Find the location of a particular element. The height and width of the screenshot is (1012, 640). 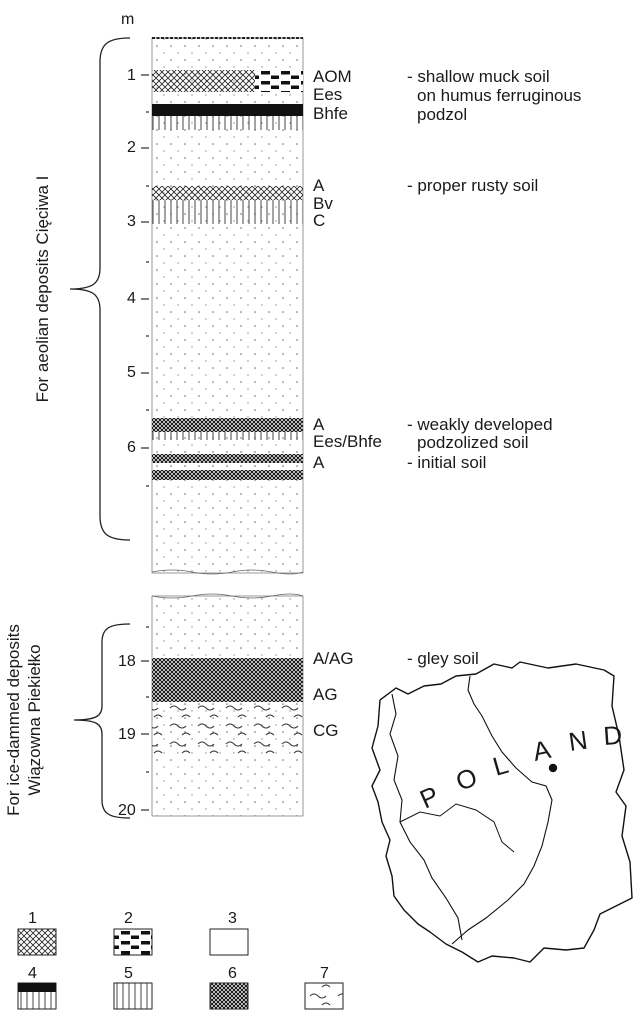

upper-horizon-codes: AOM Ees Bhfe A Bv C A Ees/Bhfe A is located at coordinates (347, 269).